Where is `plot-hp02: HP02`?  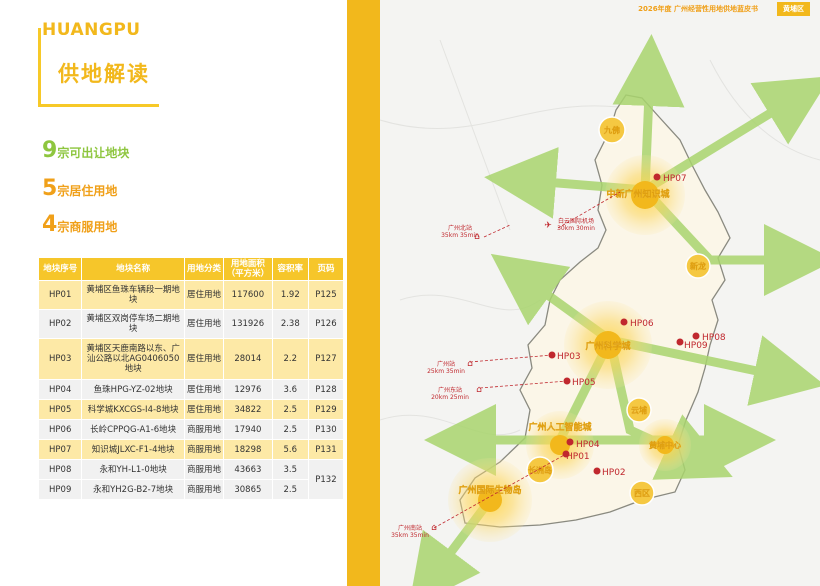
plot-hp02: HP02 is located at coordinates (609, 473).